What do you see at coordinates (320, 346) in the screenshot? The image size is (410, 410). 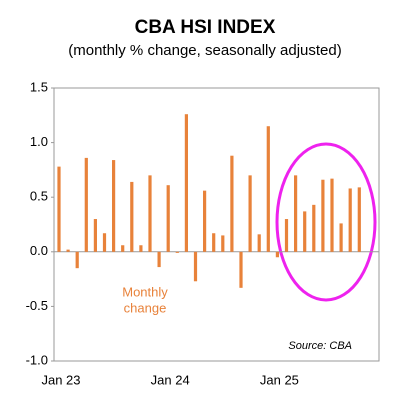 I see `source: Source: CBA` at bounding box center [320, 346].